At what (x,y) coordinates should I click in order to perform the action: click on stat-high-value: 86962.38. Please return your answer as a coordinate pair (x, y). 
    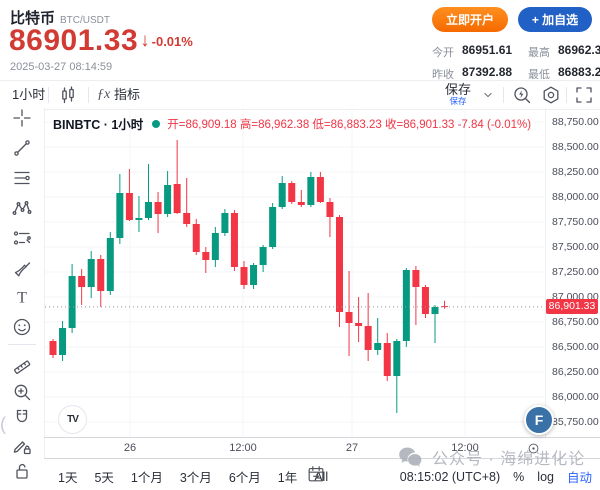
    Looking at the image, I should click on (579, 50).